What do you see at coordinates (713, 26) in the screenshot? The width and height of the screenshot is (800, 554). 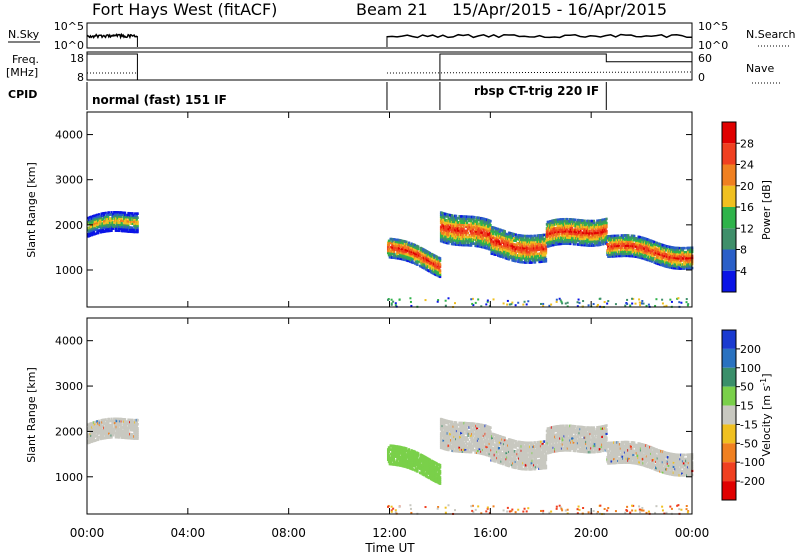 I see `nsearch-tick-top: 10^5` at bounding box center [713, 26].